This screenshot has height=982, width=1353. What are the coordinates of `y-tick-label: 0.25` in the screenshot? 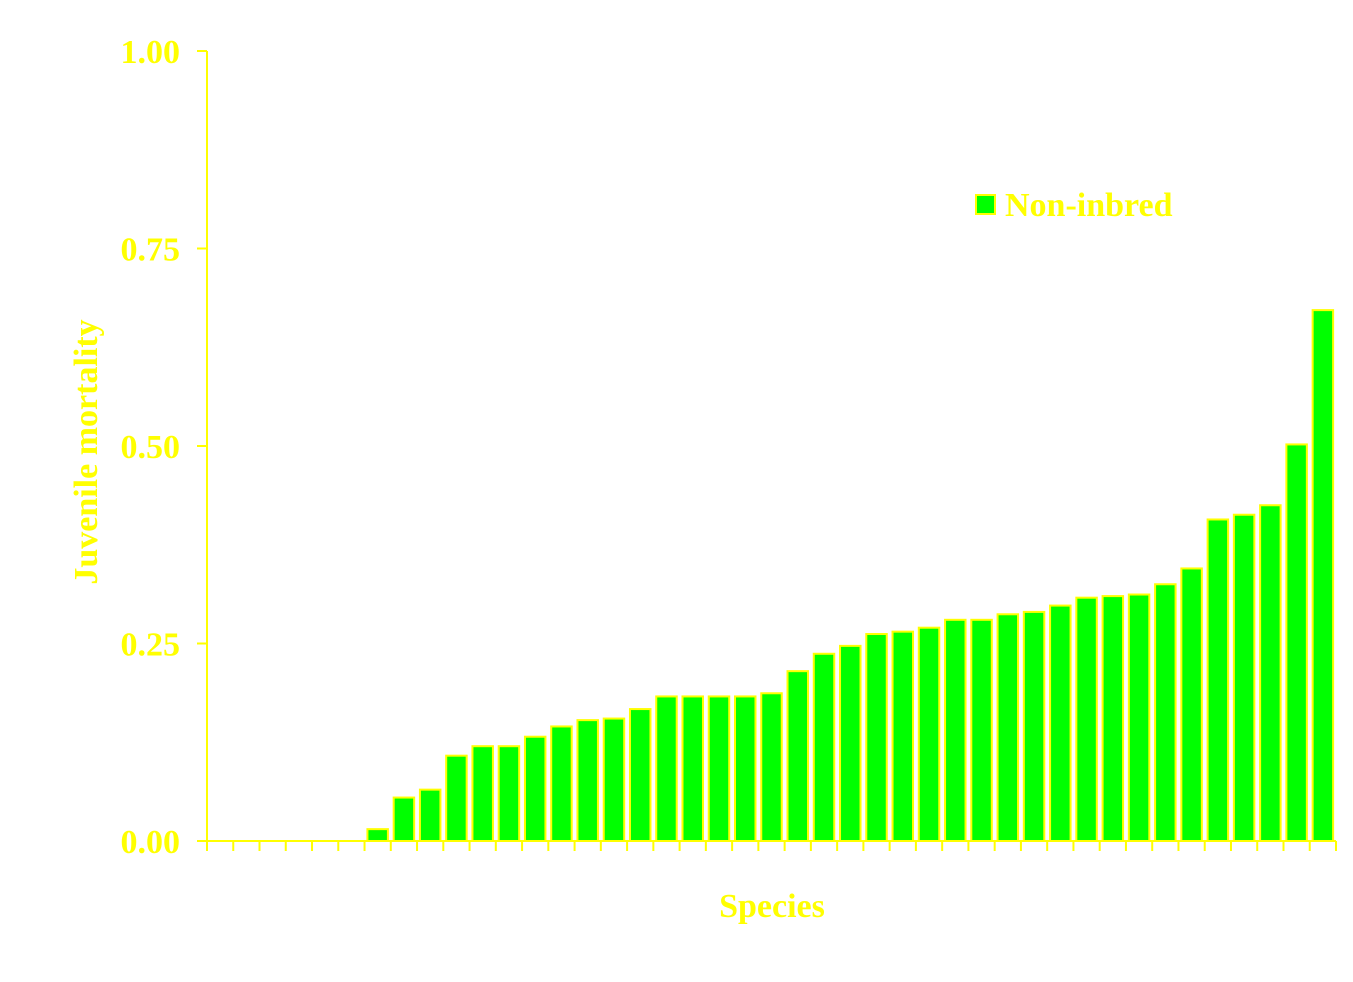 It's located at (151, 645).